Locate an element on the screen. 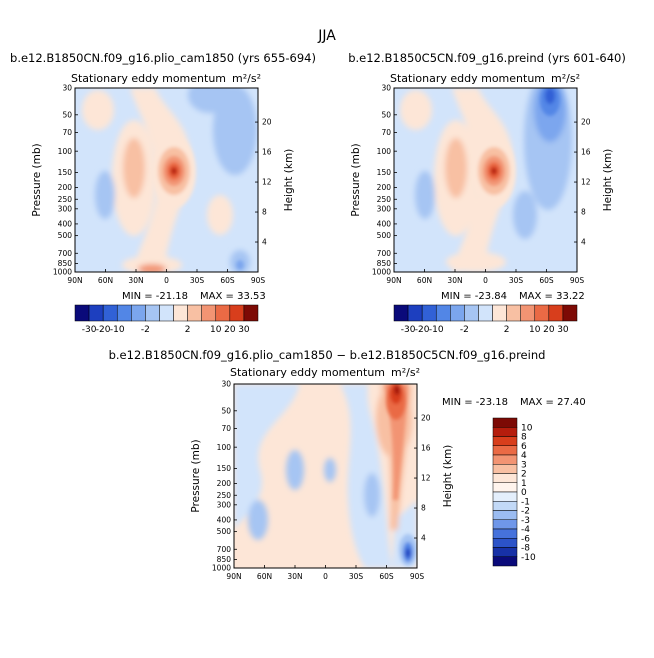  y-tick-label: 100 is located at coordinates (224, 447).